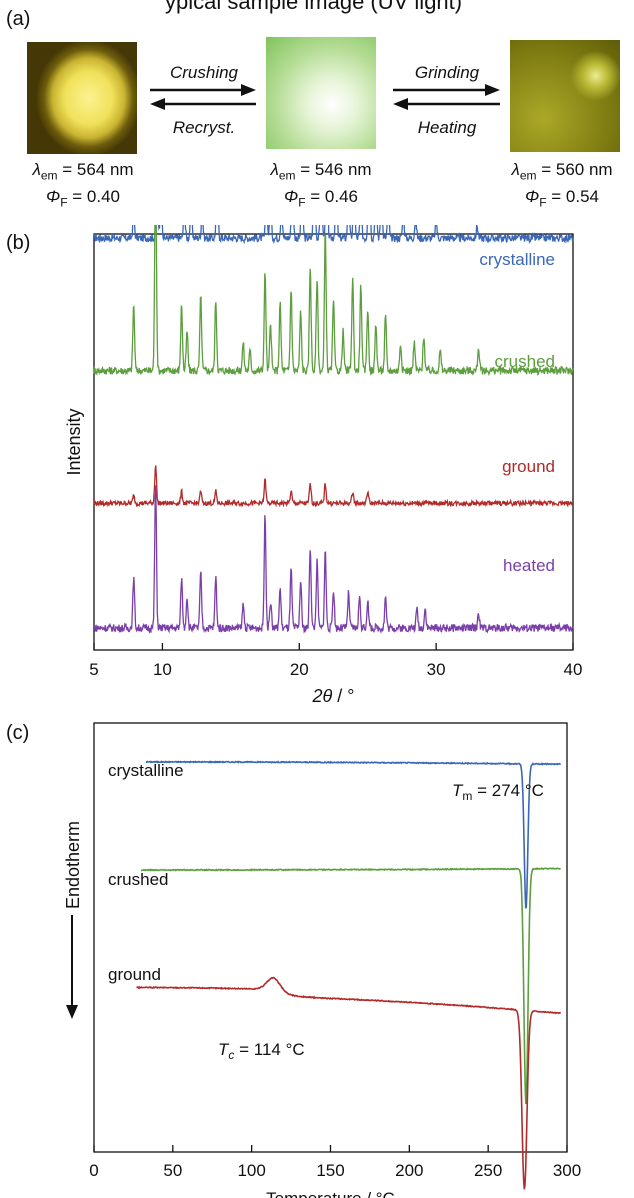 The image size is (634, 1198). Describe the element at coordinates (567, 1170) in the screenshot. I see `x-tick-label: 300` at that location.